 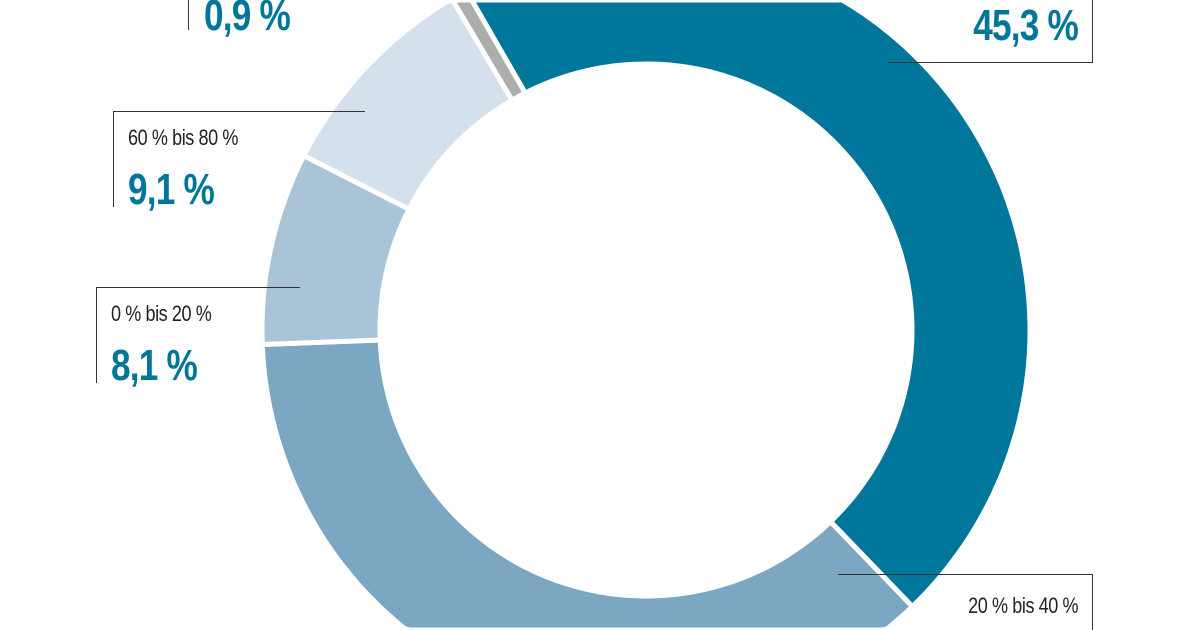 I want to click on category-label-0-20: 0 % bis 20 %, so click(x=161, y=313).